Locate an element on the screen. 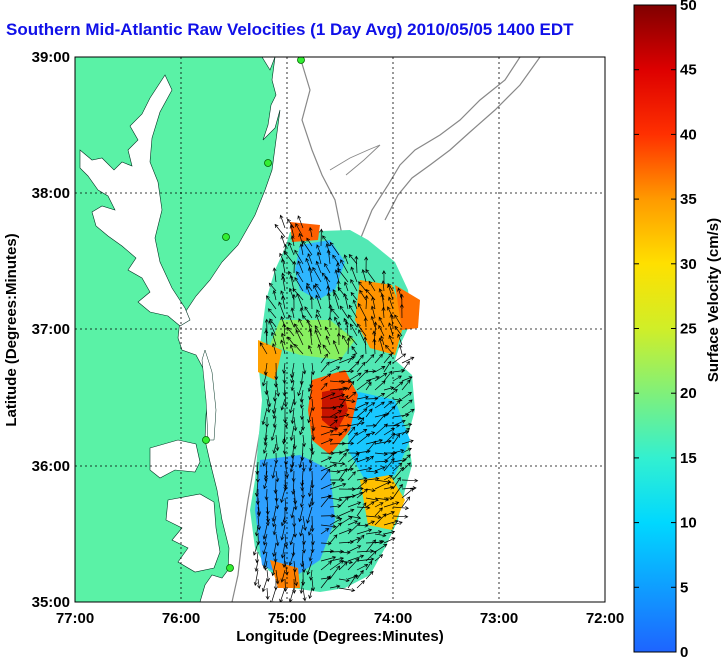  colorbar-tick-label: 50 is located at coordinates (688, 7).